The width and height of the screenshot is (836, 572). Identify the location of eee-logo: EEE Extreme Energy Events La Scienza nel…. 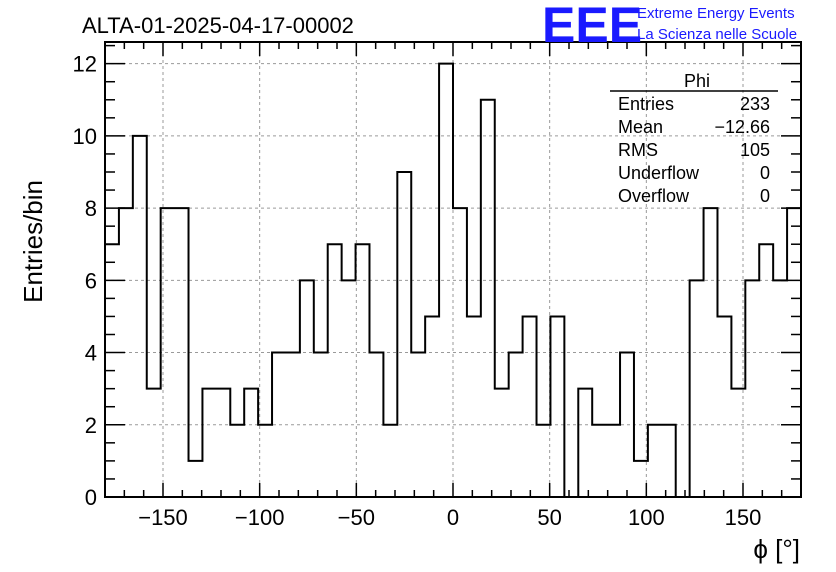
(669, 26).